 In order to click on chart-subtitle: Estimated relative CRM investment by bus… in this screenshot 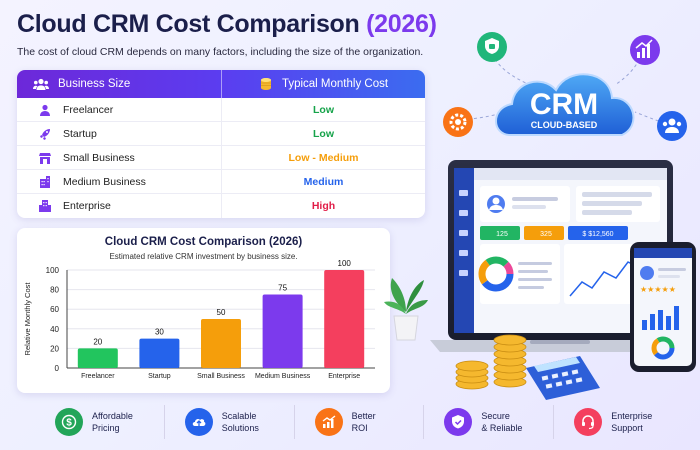, I will do `click(203, 256)`.